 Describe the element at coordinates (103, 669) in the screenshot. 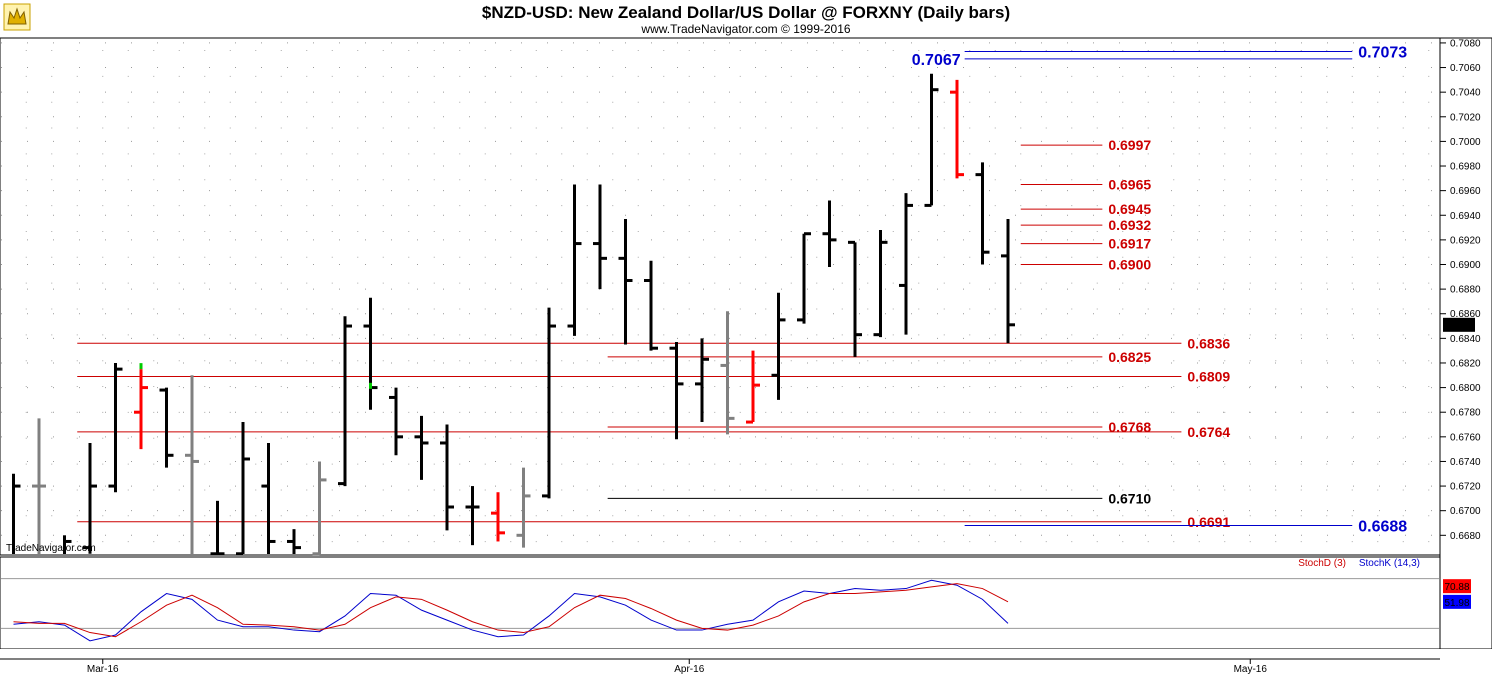

I see `x-tick-label: Mar-16` at that location.